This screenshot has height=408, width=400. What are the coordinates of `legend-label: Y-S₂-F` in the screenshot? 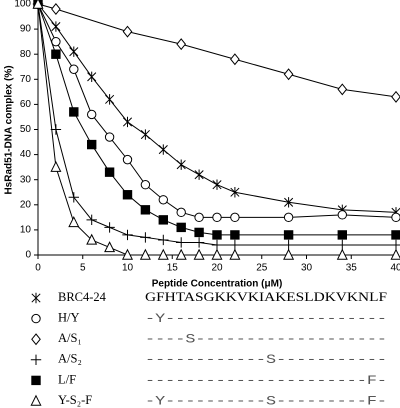 It's located at (75, 400).